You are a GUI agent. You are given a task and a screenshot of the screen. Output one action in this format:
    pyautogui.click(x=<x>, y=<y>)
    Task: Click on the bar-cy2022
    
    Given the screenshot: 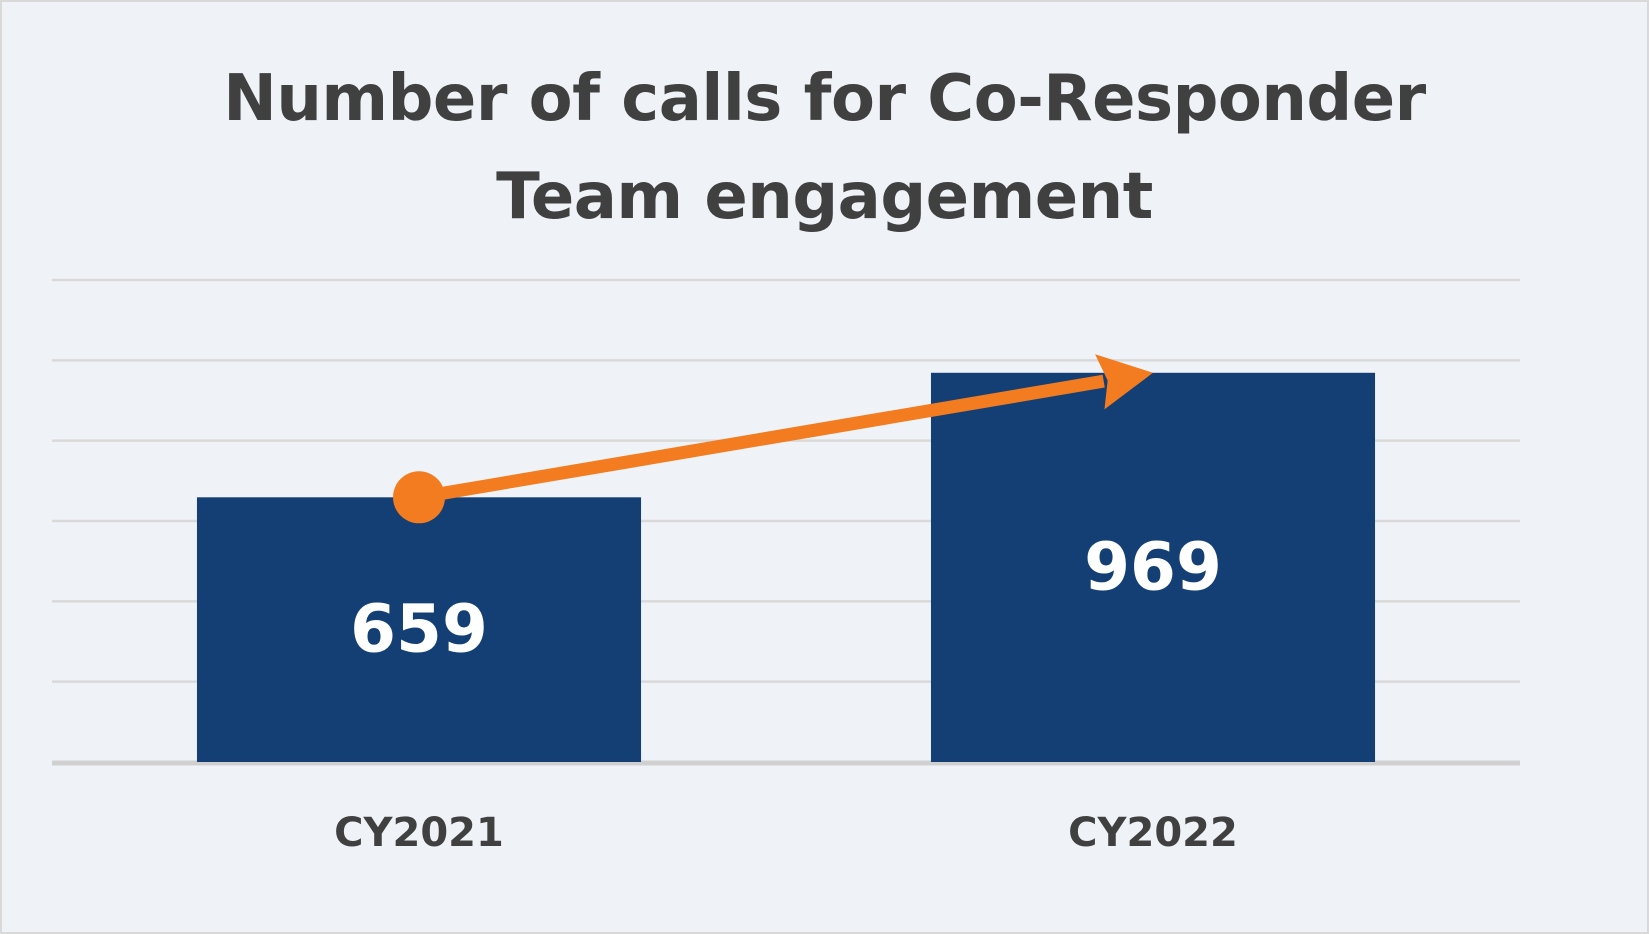 What is the action you would take?
    pyautogui.click(x=1153, y=567)
    